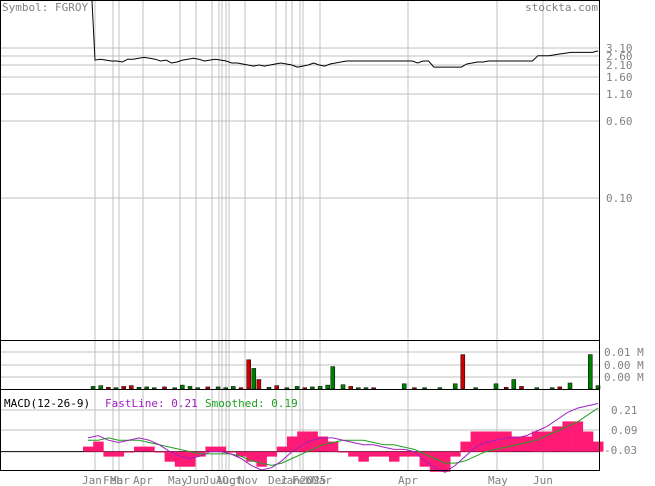 The width and height of the screenshot is (655, 486). What do you see at coordinates (624, 352) in the screenshot?
I see `volume-tick-label: 0.01 M` at bounding box center [624, 352].